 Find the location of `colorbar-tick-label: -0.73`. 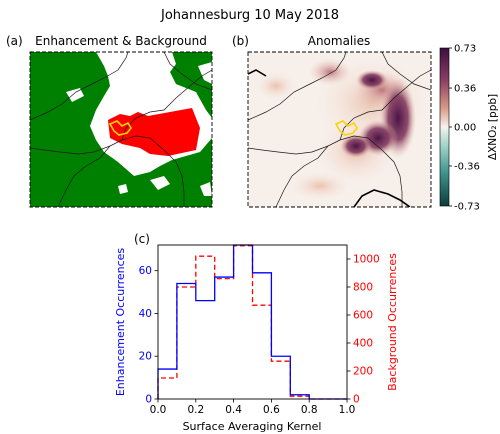

colorbar-tick-label: -0.73 is located at coordinates (467, 207).